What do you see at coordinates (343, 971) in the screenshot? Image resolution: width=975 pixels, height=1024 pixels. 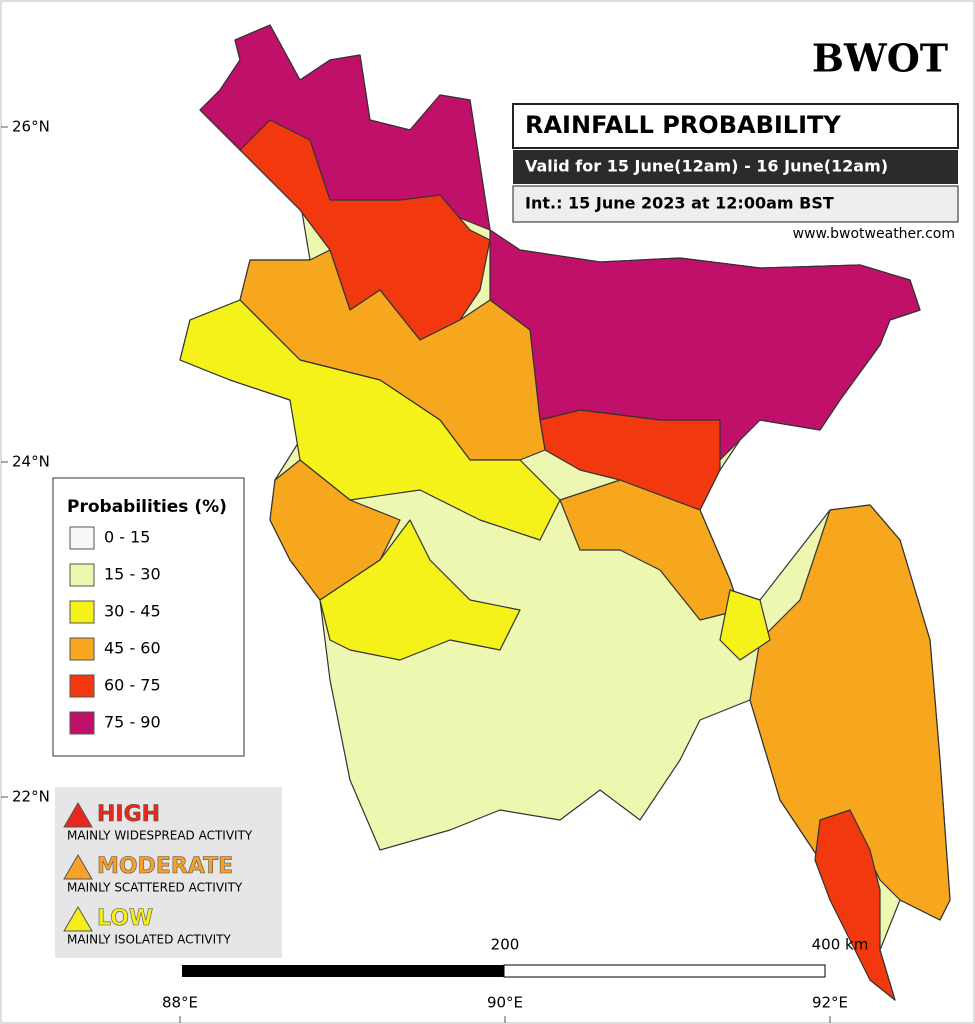 I see `scale-bar-black` at bounding box center [343, 971].